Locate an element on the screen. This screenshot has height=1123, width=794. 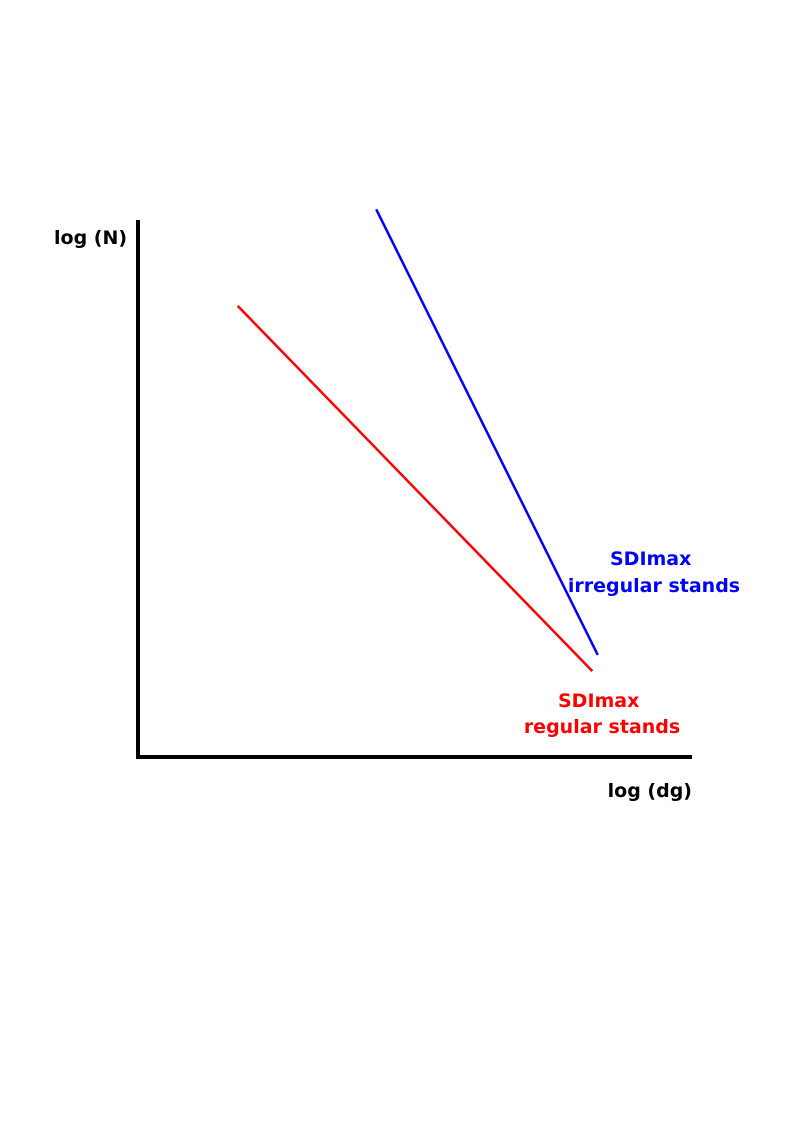
series-line-irregular is located at coordinates (487, 432).